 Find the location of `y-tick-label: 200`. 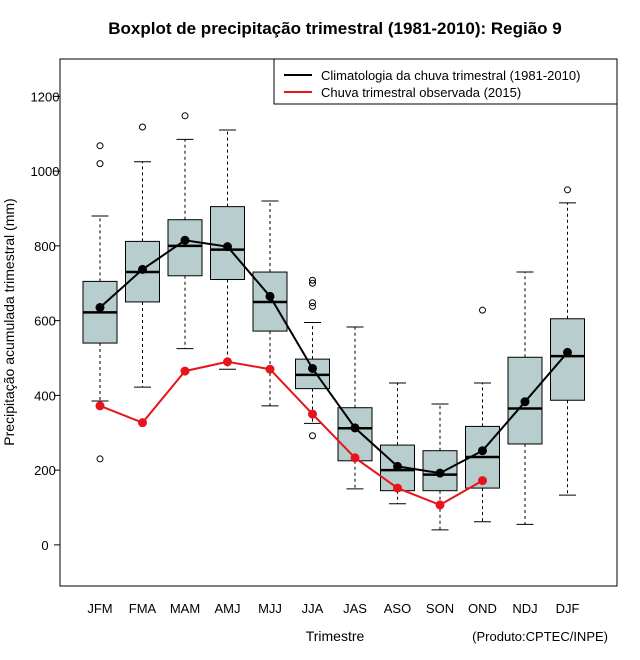

y-tick-label: 200 is located at coordinates (45, 470).